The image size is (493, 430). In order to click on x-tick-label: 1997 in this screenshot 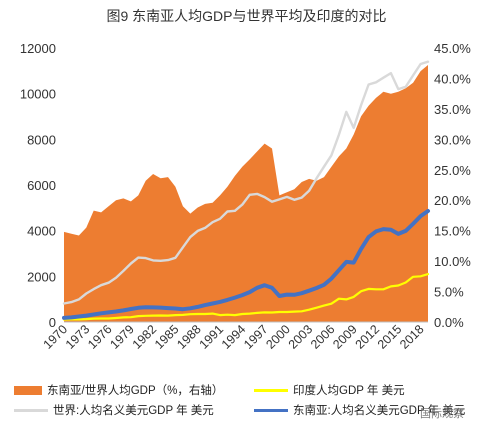, I will do `click(256, 337)`.